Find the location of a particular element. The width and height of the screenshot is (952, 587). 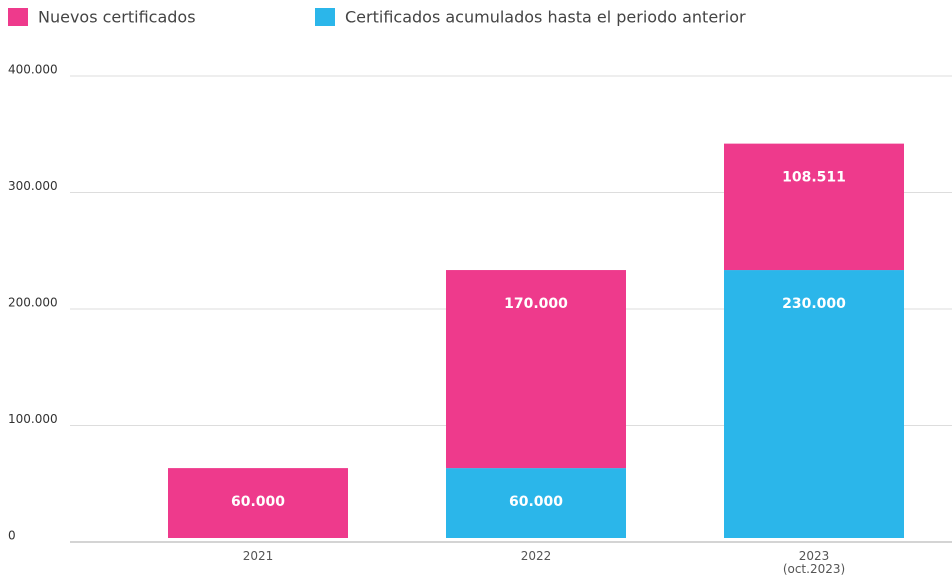

legend-label: Nuevos certificados is located at coordinates (117, 17).